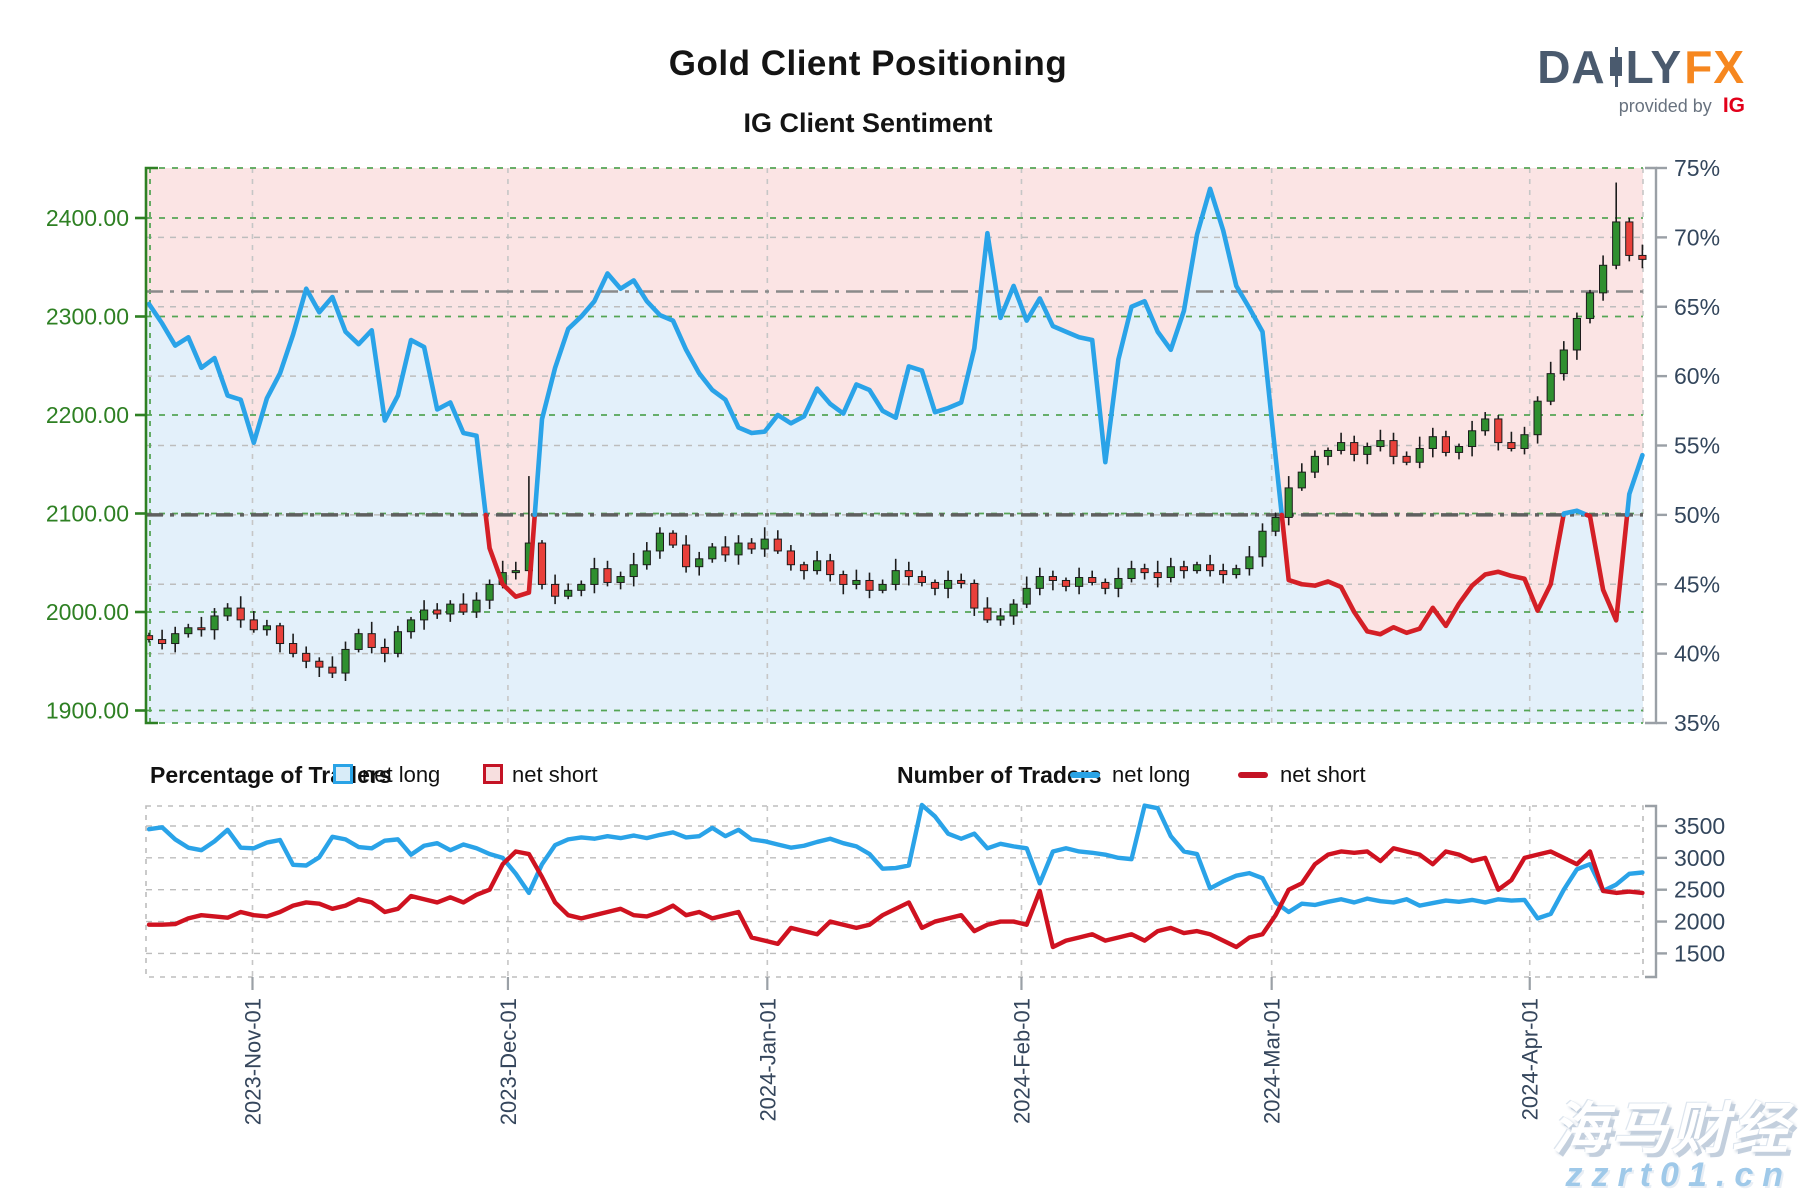 This screenshot has width=1800, height=1200. I want to click on watermark-line1: 海马财经, so click(1672, 1128).